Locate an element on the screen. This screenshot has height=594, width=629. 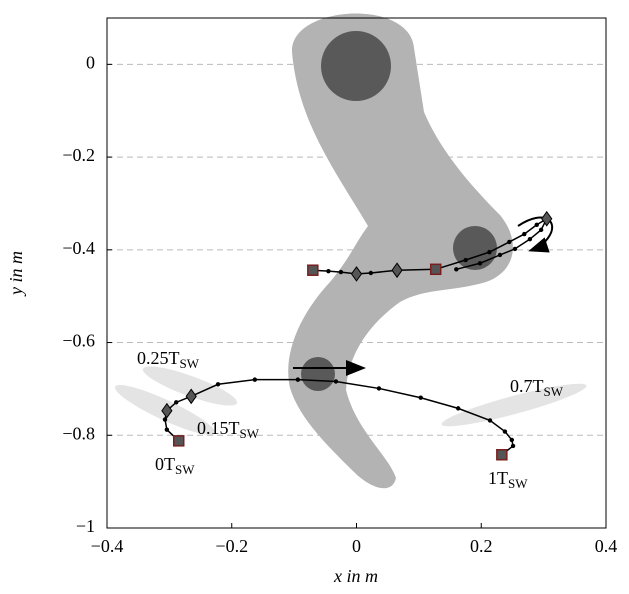
phase-annotation: 0TSW is located at coordinates (175, 465).